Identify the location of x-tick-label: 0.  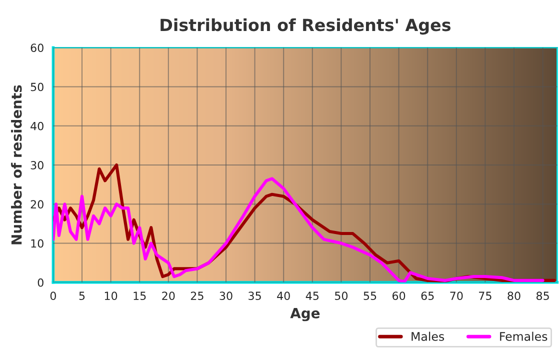
(53, 296).